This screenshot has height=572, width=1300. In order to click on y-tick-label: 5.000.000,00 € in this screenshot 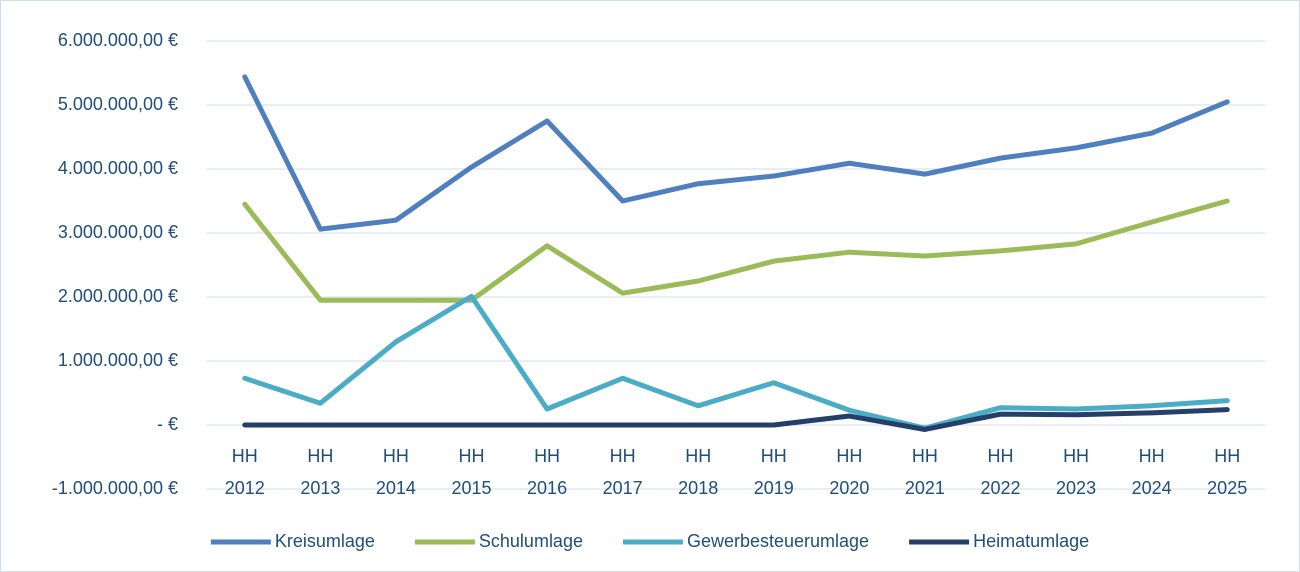, I will do `click(118, 104)`.